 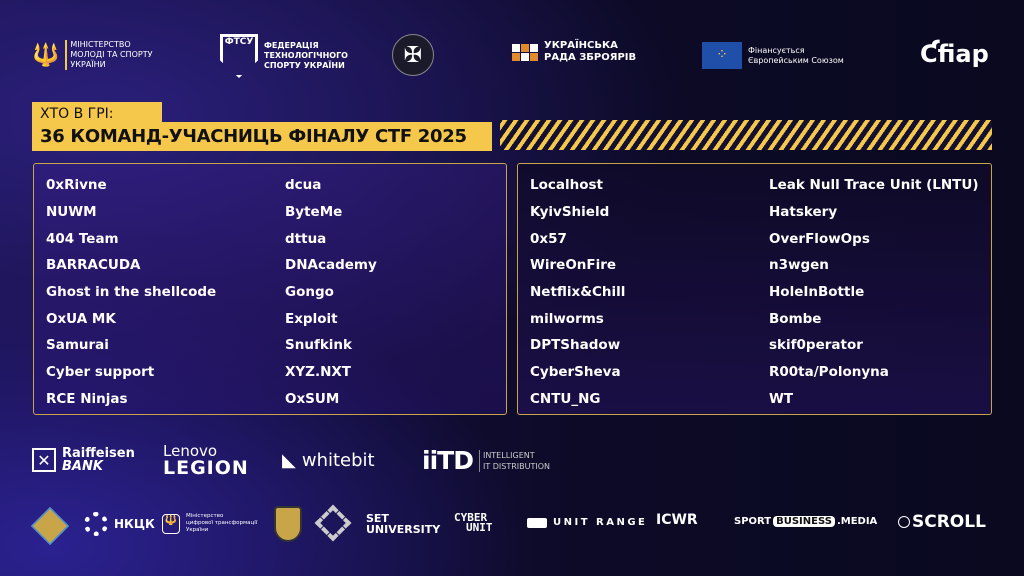 I want to click on list-item: Hatskery, so click(x=880, y=212).